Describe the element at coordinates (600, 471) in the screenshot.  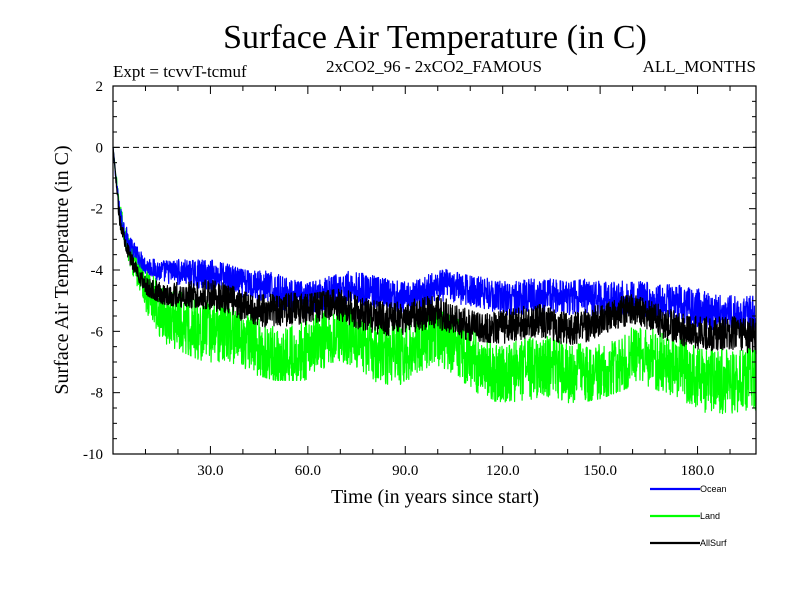
I see `x-tick-label: 150.0` at that location.